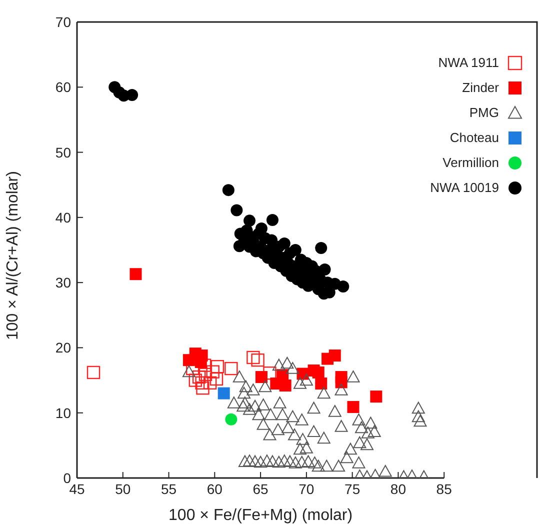 The image size is (545, 528). I want to click on y-tick-label: 20, so click(63, 348).